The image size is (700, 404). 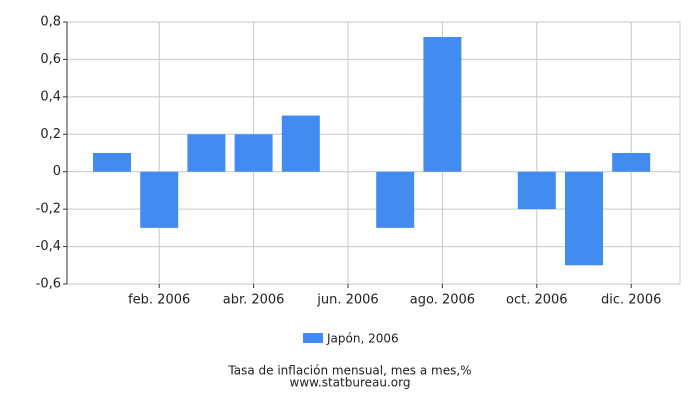 I want to click on y-tick-label: 0, so click(x=57, y=171).